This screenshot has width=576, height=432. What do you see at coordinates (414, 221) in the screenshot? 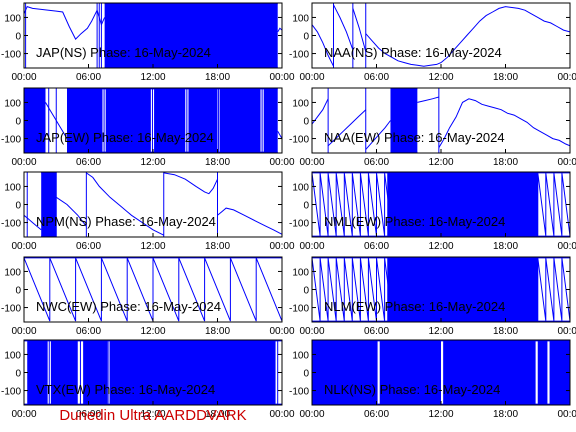
I see `panel-title: NML(EW) Phase: 16-May-2024` at bounding box center [414, 221].